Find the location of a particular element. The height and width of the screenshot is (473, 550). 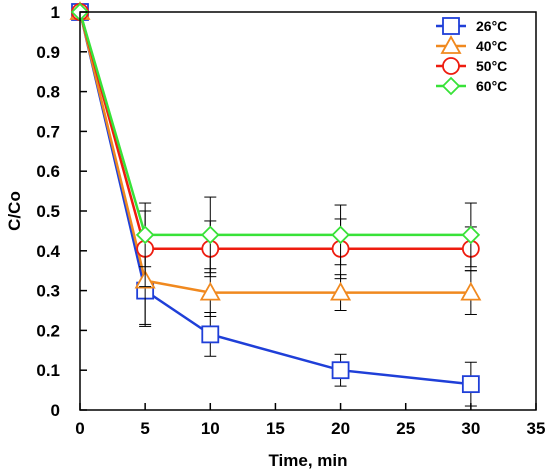

y-tick-label: 0.1 is located at coordinates (48, 370).